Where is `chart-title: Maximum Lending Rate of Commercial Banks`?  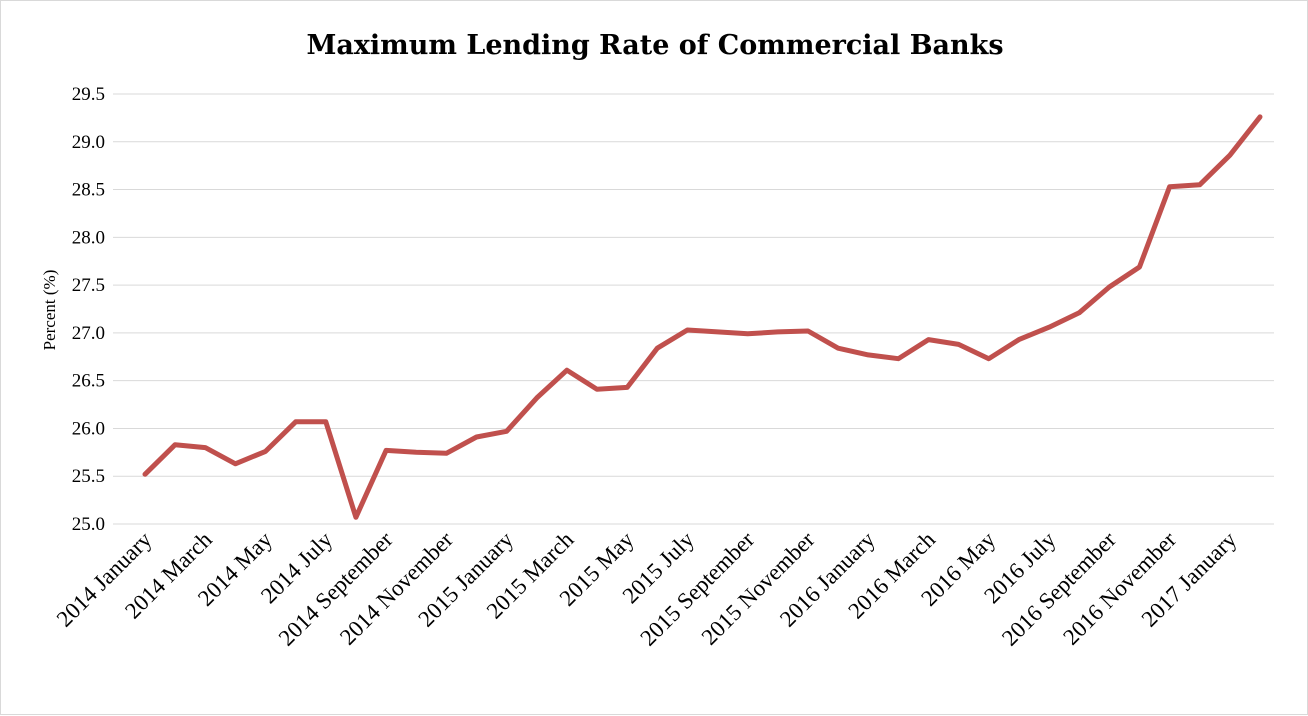
chart-title: Maximum Lending Rate of Commercial Banks is located at coordinates (654, 45).